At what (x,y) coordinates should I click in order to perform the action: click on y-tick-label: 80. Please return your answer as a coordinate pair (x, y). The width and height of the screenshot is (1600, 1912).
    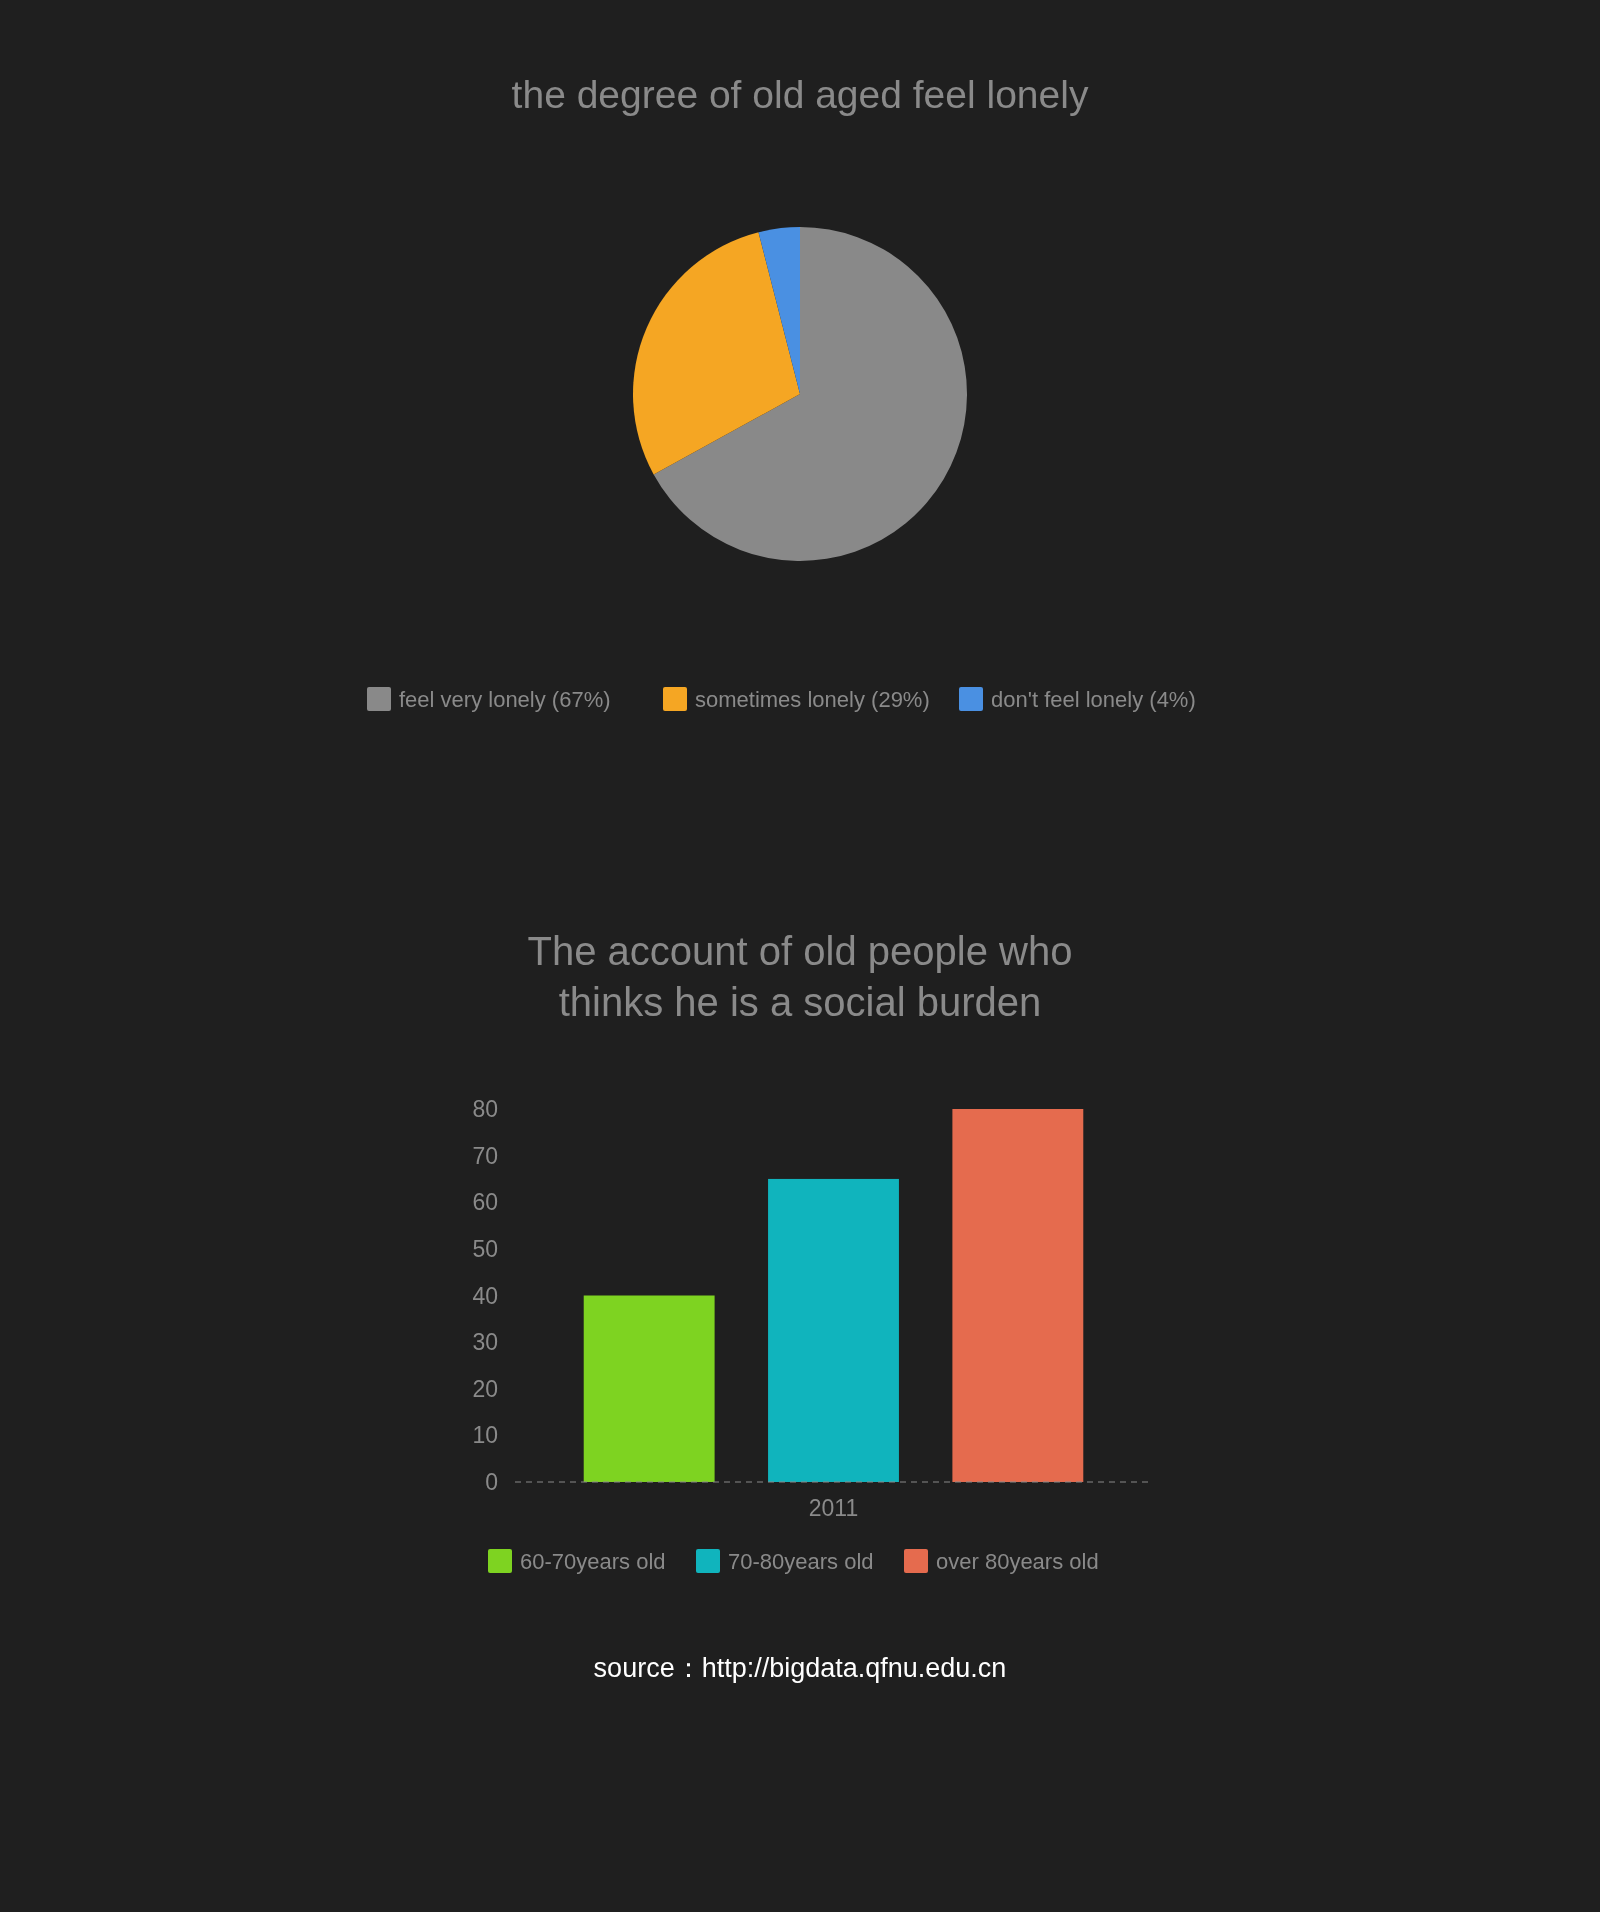
    Looking at the image, I should click on (485, 1109).